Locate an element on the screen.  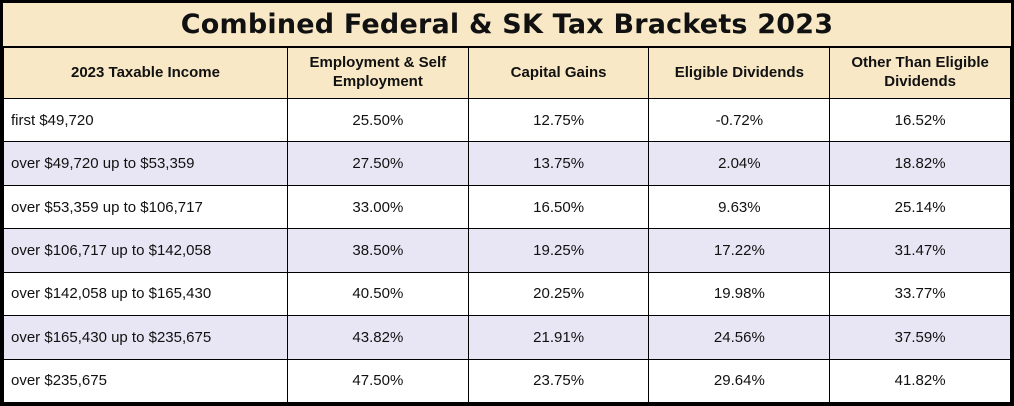
cell-income: over $49,720 up to $53,359 is located at coordinates (145, 163).